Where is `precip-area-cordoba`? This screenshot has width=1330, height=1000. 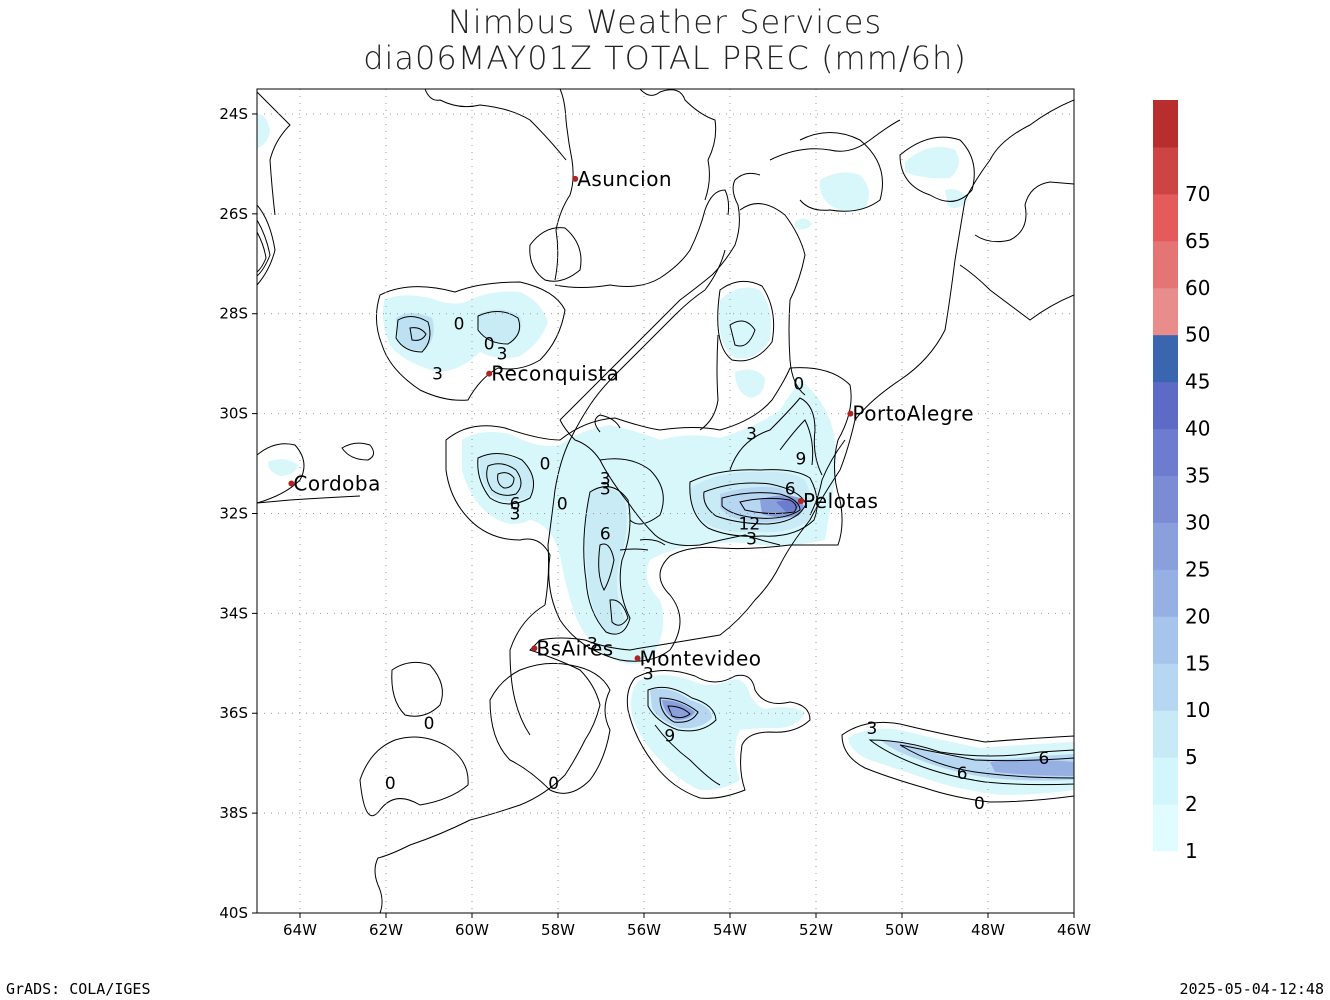 precip-area-cordoba is located at coordinates (283, 467).